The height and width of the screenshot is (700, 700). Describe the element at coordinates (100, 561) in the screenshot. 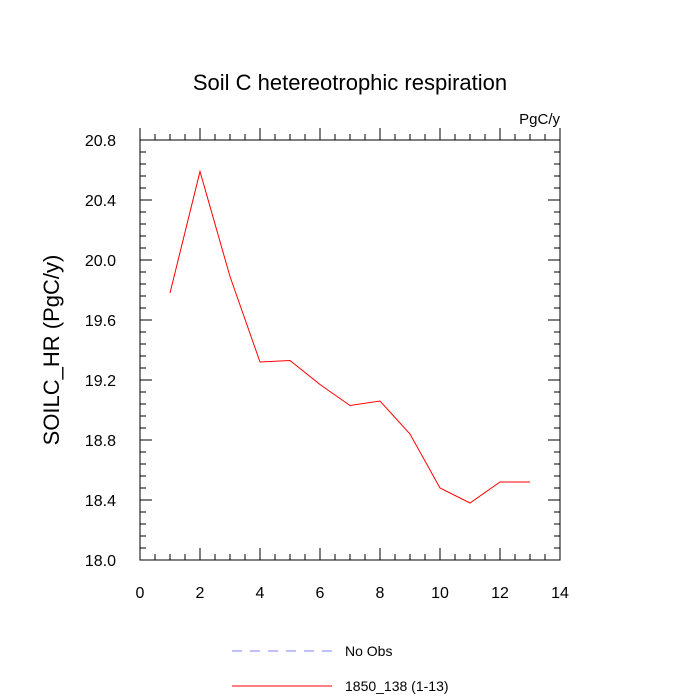

I see `y-tick-label: 18.0` at that location.